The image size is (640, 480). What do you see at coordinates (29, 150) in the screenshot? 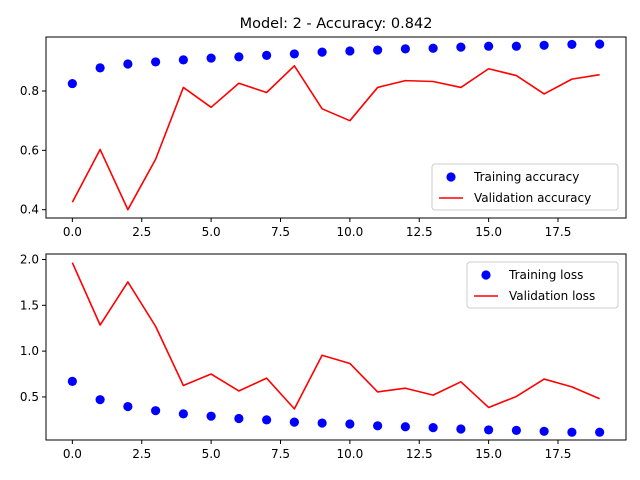
I see `y-tick-label: 0.6` at bounding box center [29, 150].